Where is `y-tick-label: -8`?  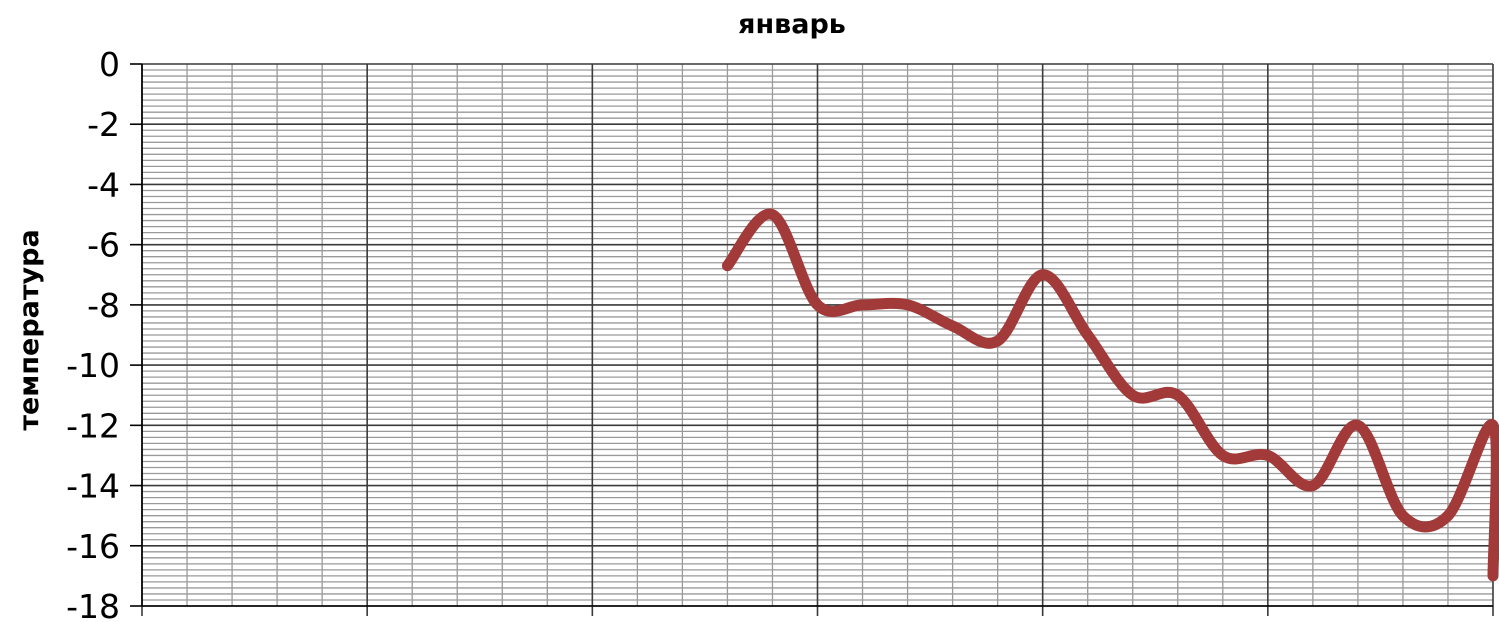
y-tick-label: -8 is located at coordinates (103, 305).